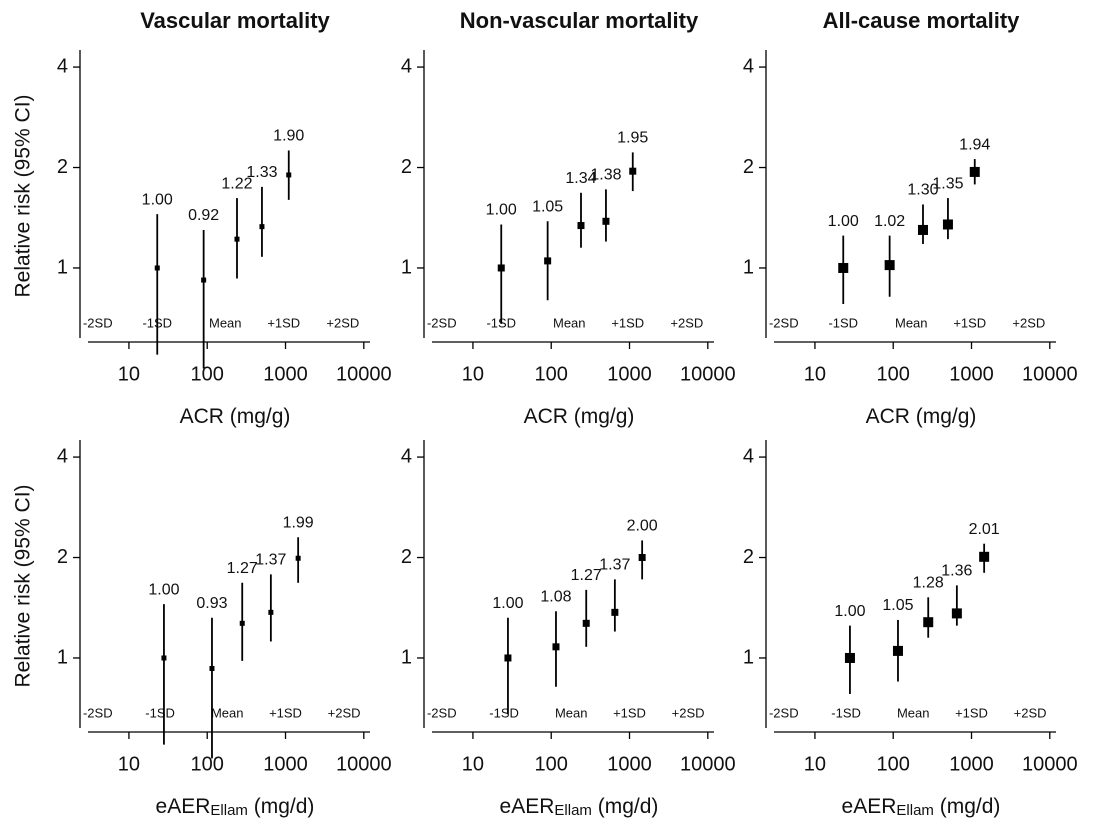 Image resolution: width=1100 pixels, height=825 pixels. What do you see at coordinates (974, 144) in the screenshot?
I see `value-label: 1.94` at bounding box center [974, 144].